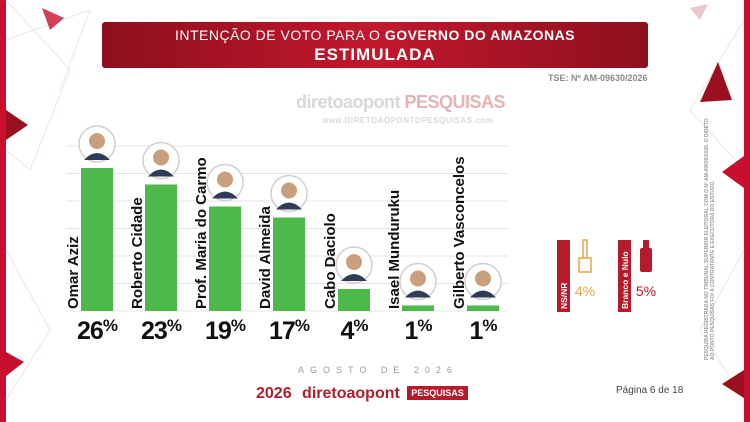 This screenshot has width=750, height=422. Describe the element at coordinates (137, 253) in the screenshot. I see `category-label: Roberto Cidade` at that location.